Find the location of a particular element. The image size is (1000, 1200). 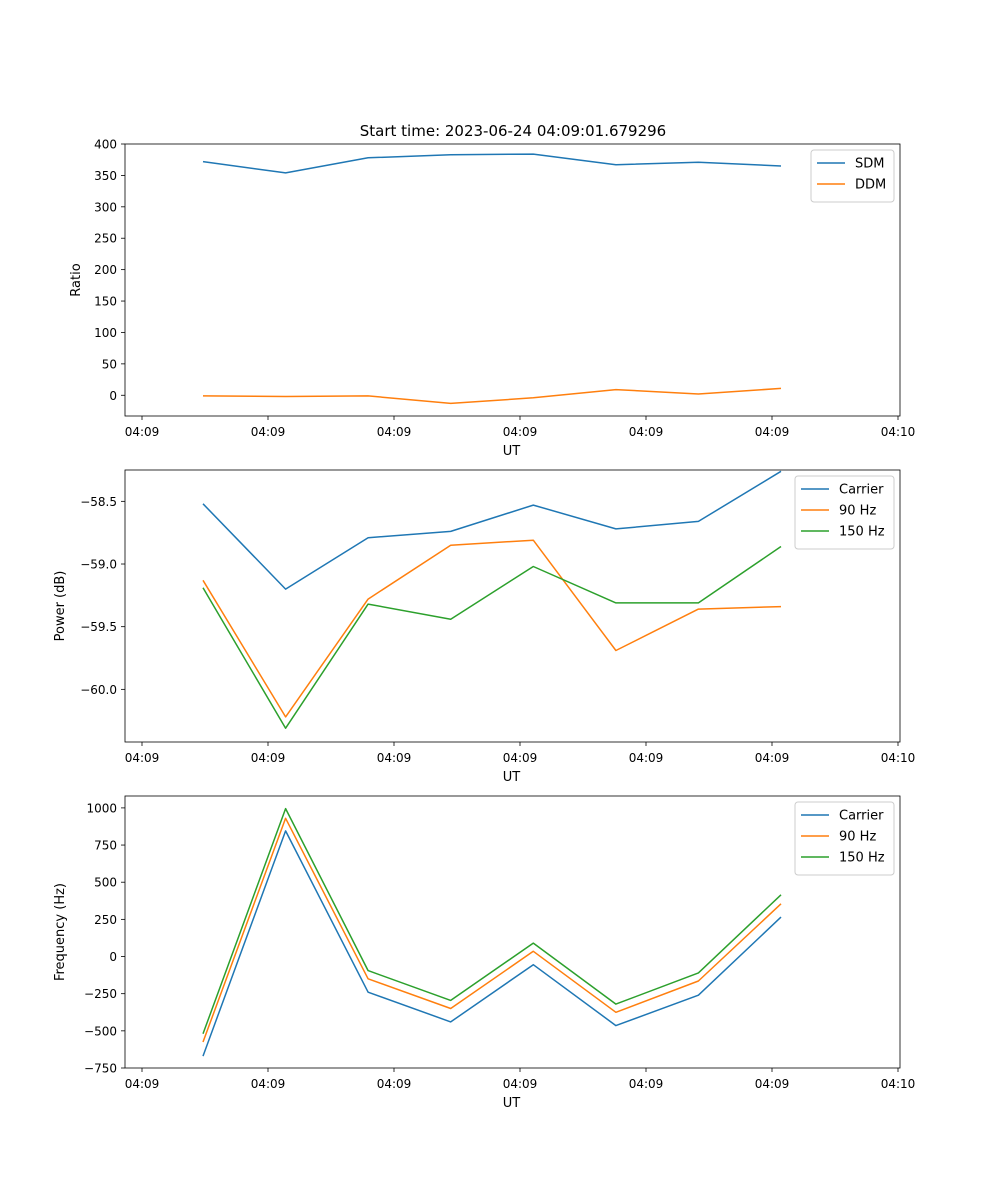

y-tick-label: −500 is located at coordinates (100, 1031).